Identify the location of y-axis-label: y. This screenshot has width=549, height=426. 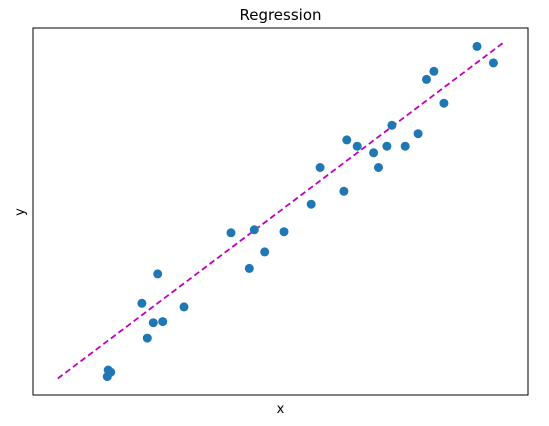
(20, 212).